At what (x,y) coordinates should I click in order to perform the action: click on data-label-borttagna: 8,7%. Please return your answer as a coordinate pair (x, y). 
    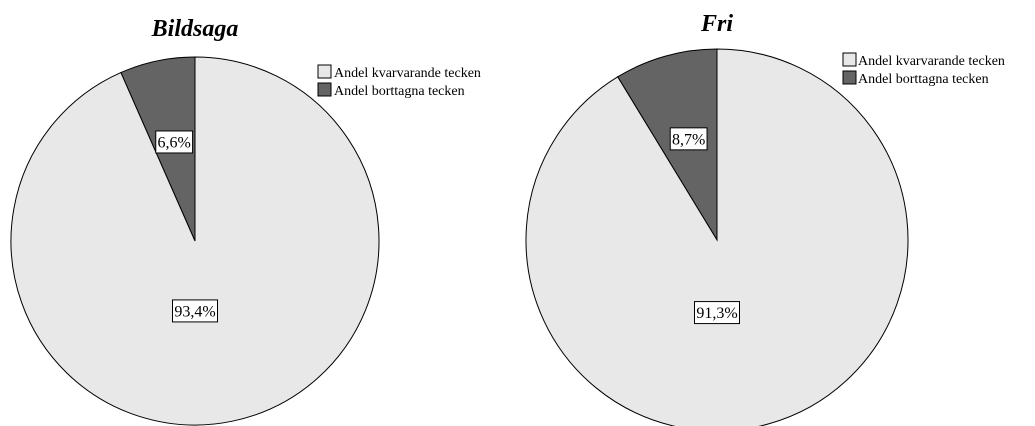
    Looking at the image, I should click on (688, 139).